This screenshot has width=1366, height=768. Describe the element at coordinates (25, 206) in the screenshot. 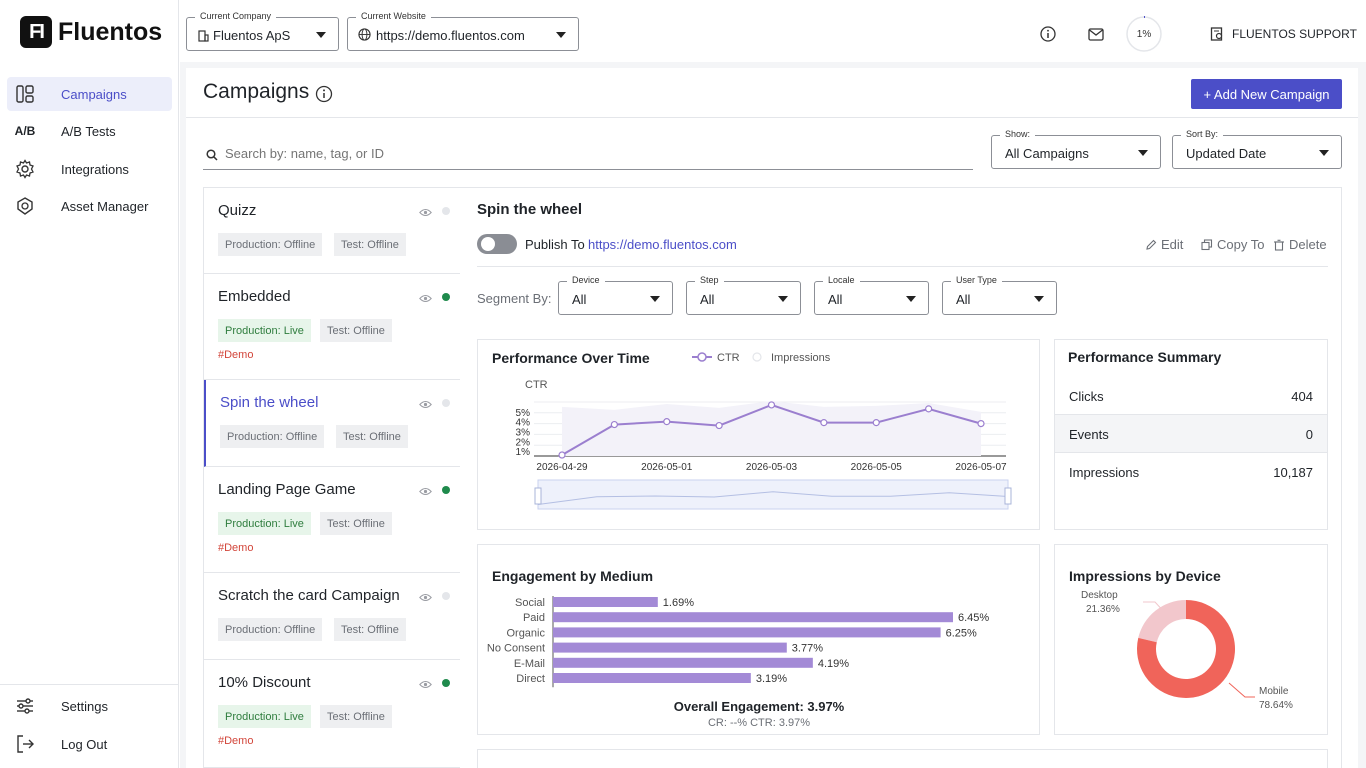

I see `asset-icon` at that location.